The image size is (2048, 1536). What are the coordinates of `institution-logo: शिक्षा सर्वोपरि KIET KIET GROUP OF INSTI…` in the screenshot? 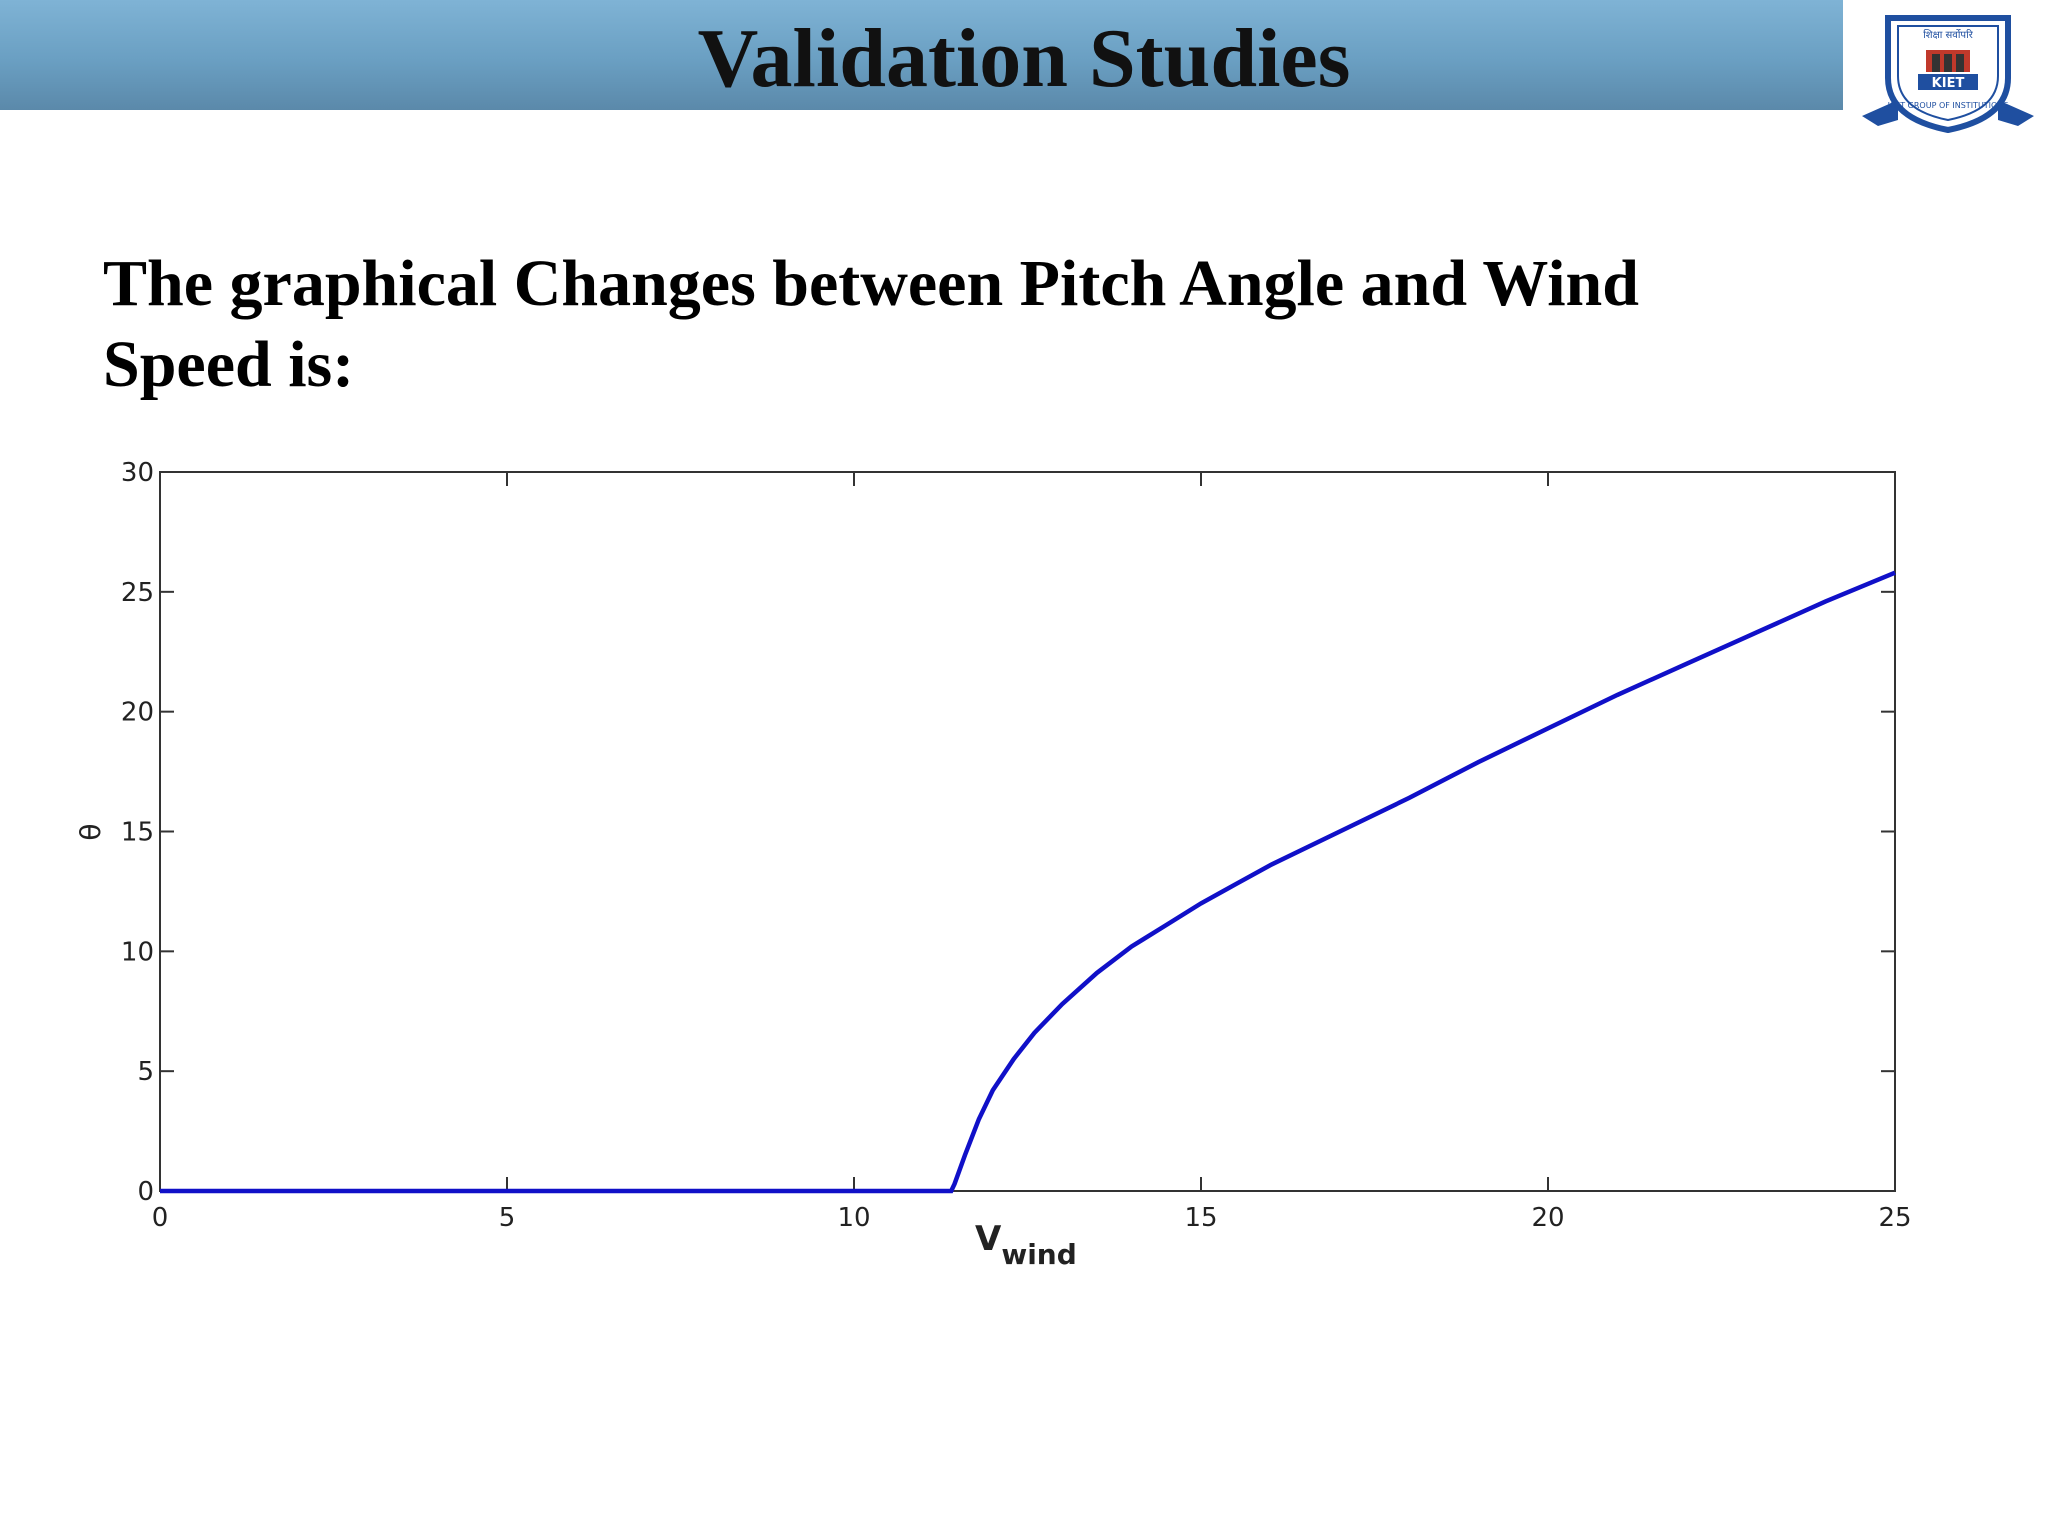 It's located at (1948, 74).